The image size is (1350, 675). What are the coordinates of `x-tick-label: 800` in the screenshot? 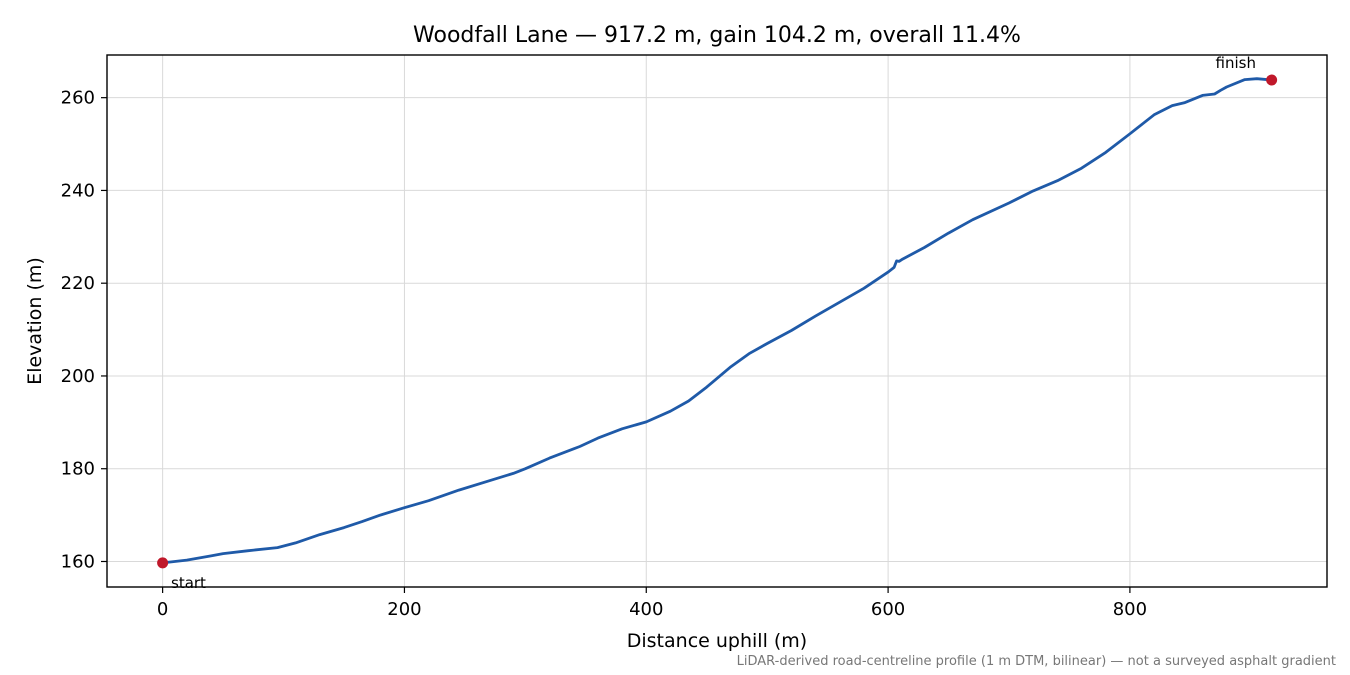 It's located at (1130, 609).